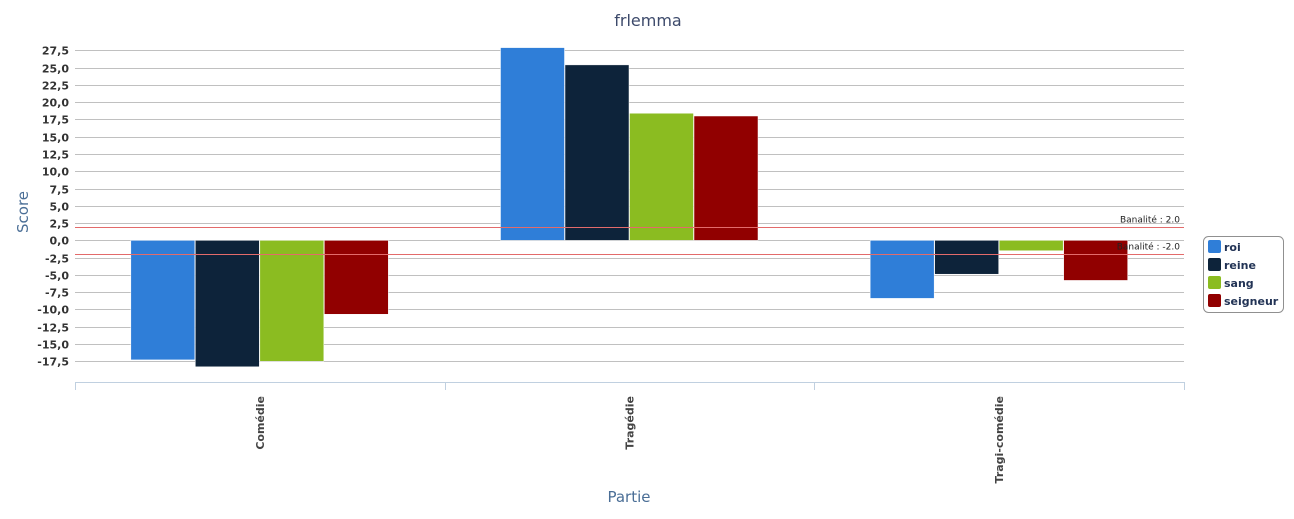 The width and height of the screenshot is (1294, 519). Describe the element at coordinates (1150, 220) in the screenshot. I see `reference-line-label: Banalité : 2.0` at that location.